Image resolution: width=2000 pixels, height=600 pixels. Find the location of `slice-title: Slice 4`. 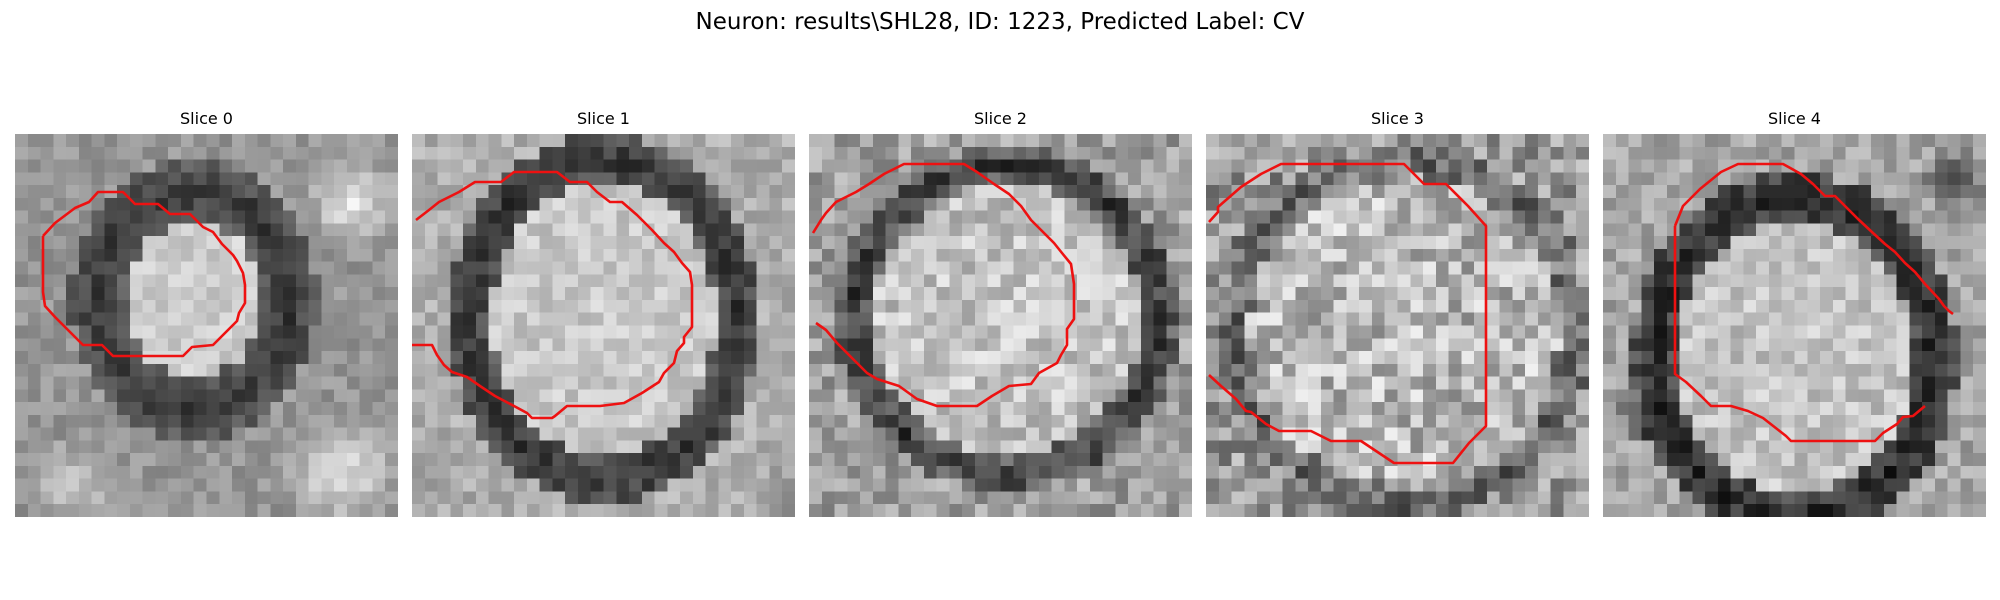

slice-title: Slice 4 is located at coordinates (1794, 118).